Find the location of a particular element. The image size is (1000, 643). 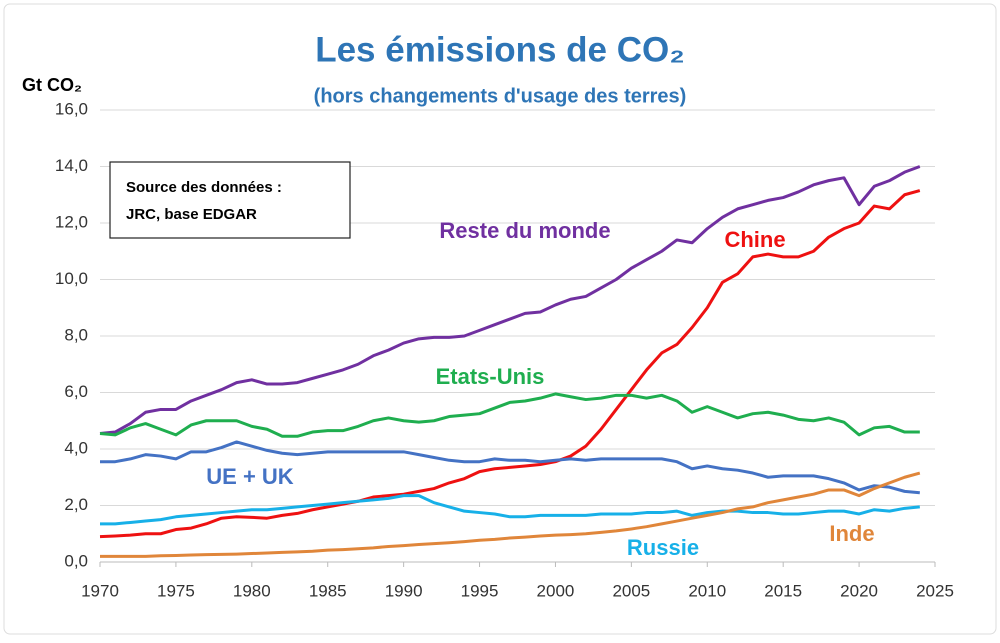

y-tick-label: 14,0 is located at coordinates (71, 165).